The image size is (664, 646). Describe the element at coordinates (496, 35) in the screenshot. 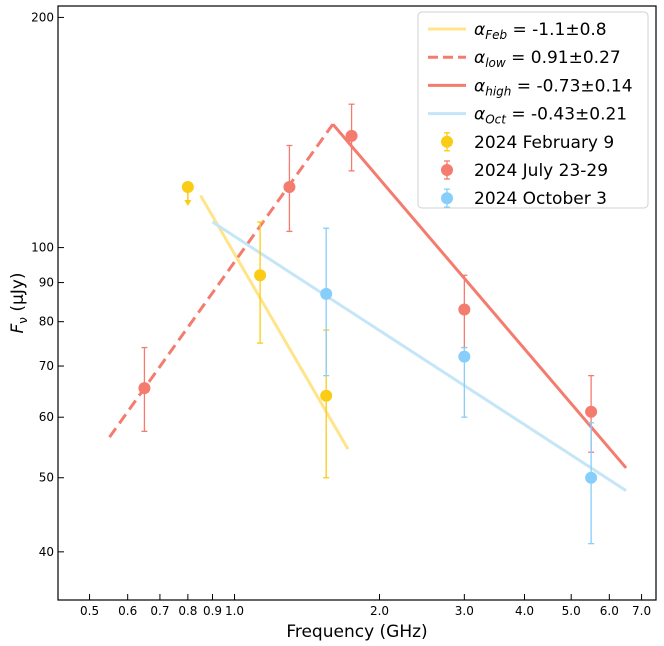

I see `legend-subscript: Feb` at that location.